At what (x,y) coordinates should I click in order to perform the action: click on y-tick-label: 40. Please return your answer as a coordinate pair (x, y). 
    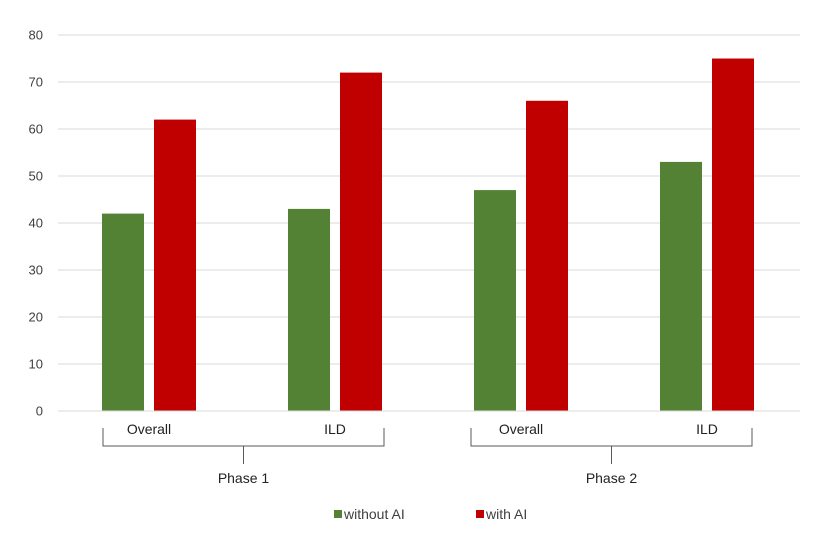
    Looking at the image, I should click on (36, 223).